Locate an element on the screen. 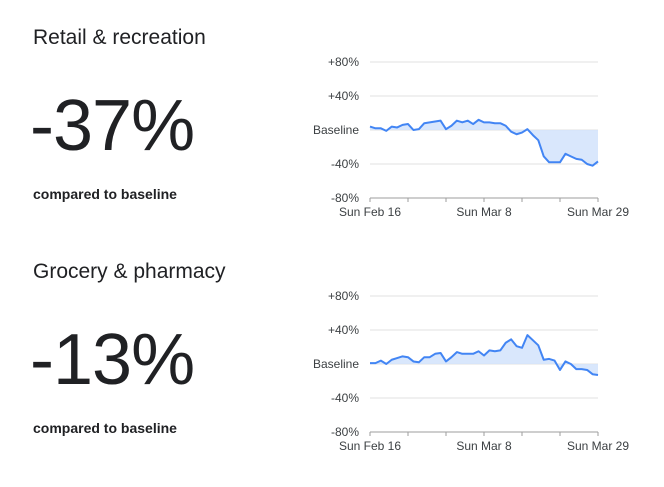 The width and height of the screenshot is (664, 487). series-area is located at coordinates (484, 142).